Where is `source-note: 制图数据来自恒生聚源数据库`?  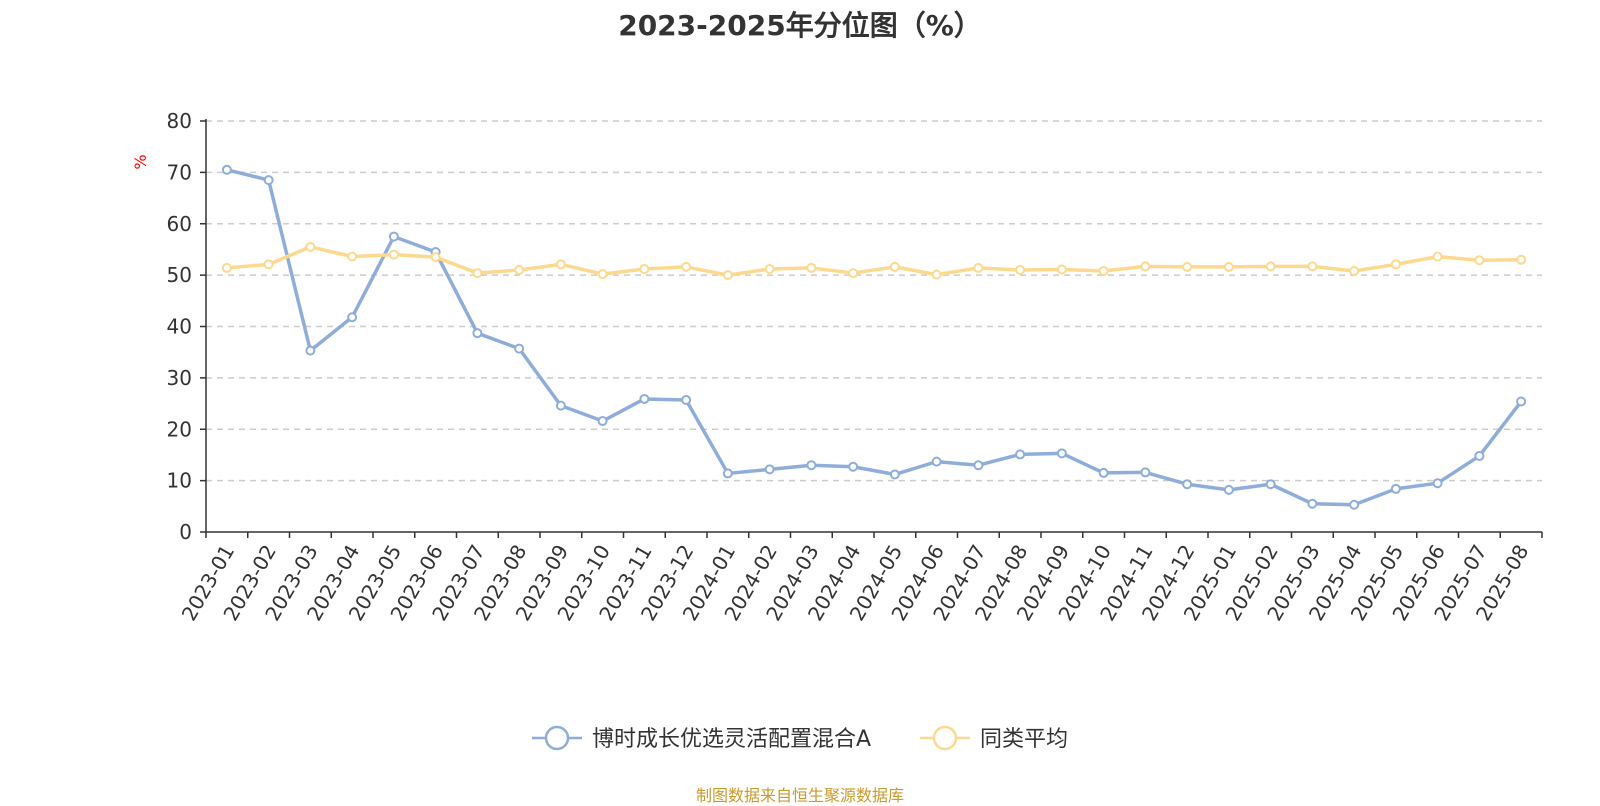
source-note: 制图数据来自恒生聚源数据库 is located at coordinates (799, 795).